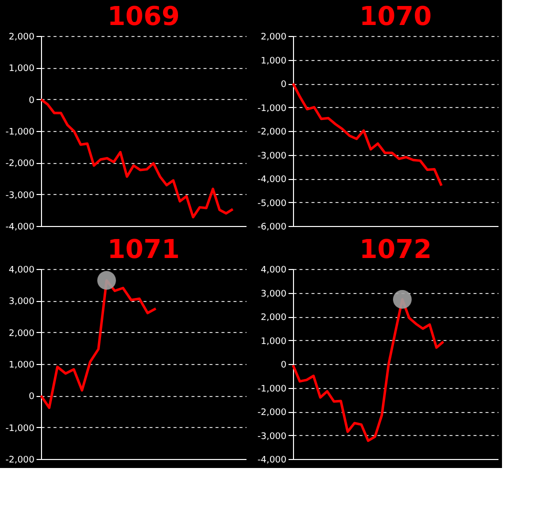  Describe the element at coordinates (143, 250) in the screenshot. I see `chart-title: 1071` at that location.